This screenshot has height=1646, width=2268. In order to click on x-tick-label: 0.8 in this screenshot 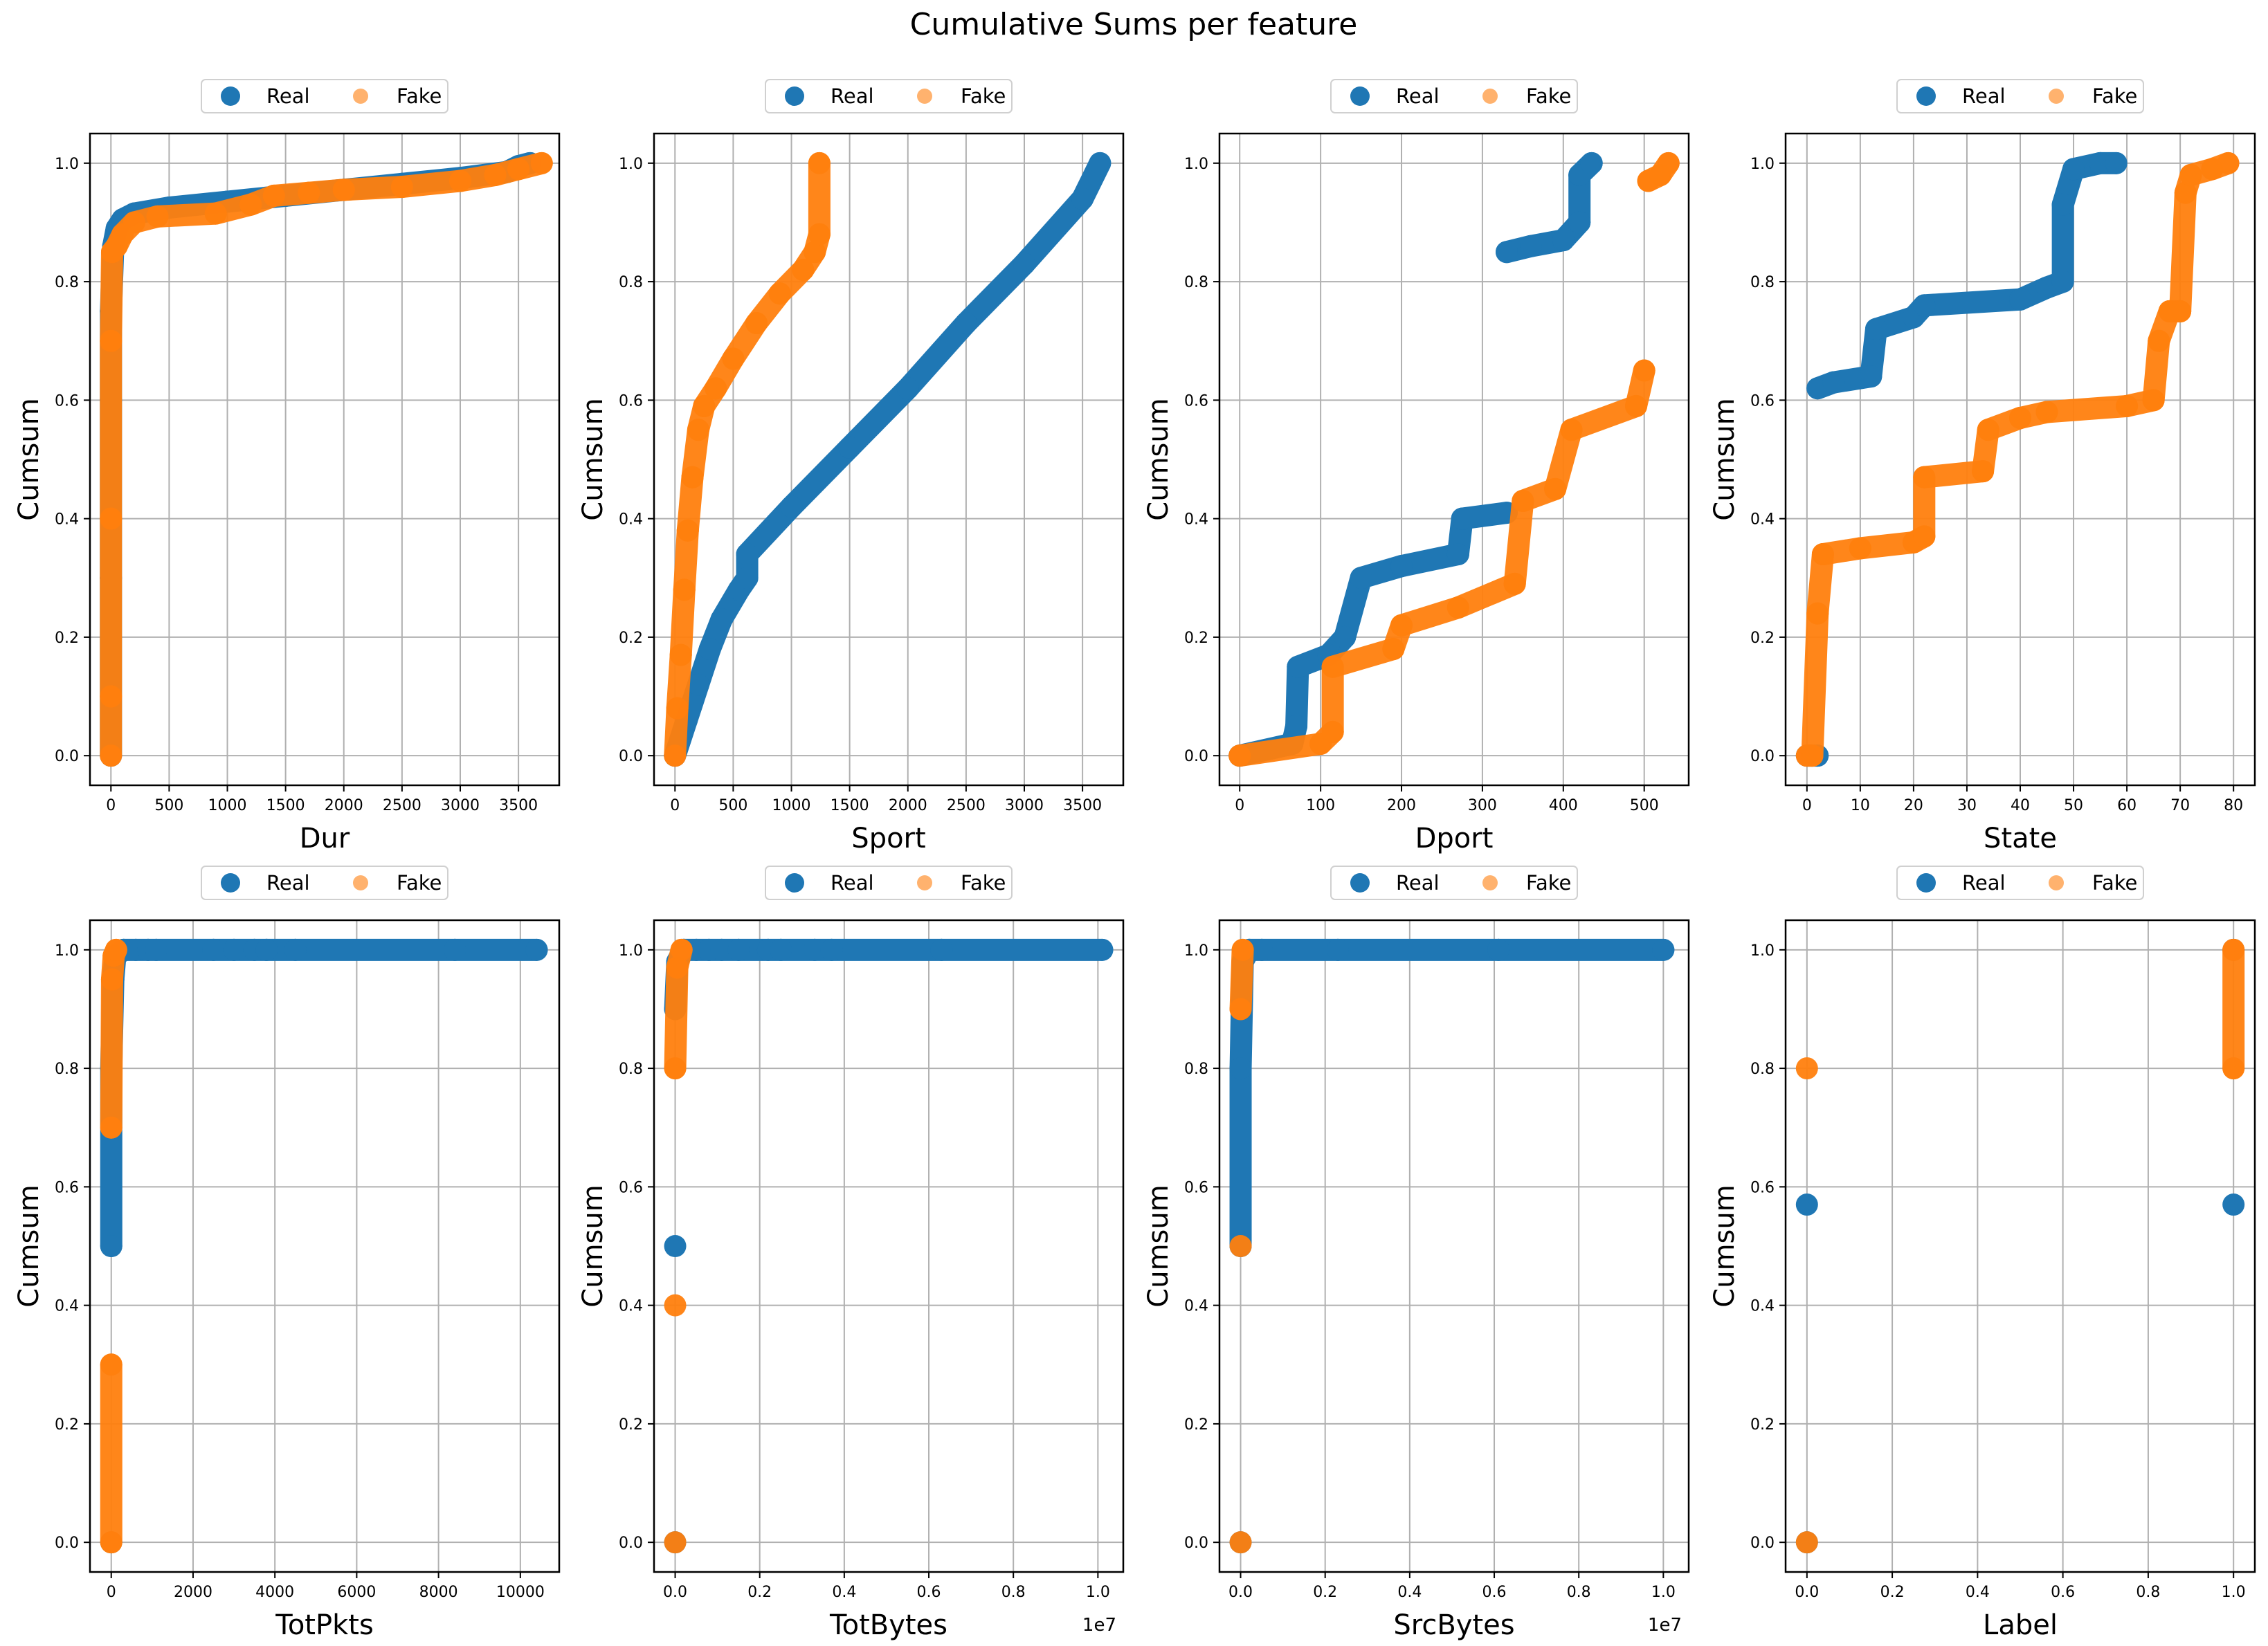, I will do `click(1014, 1593)`.